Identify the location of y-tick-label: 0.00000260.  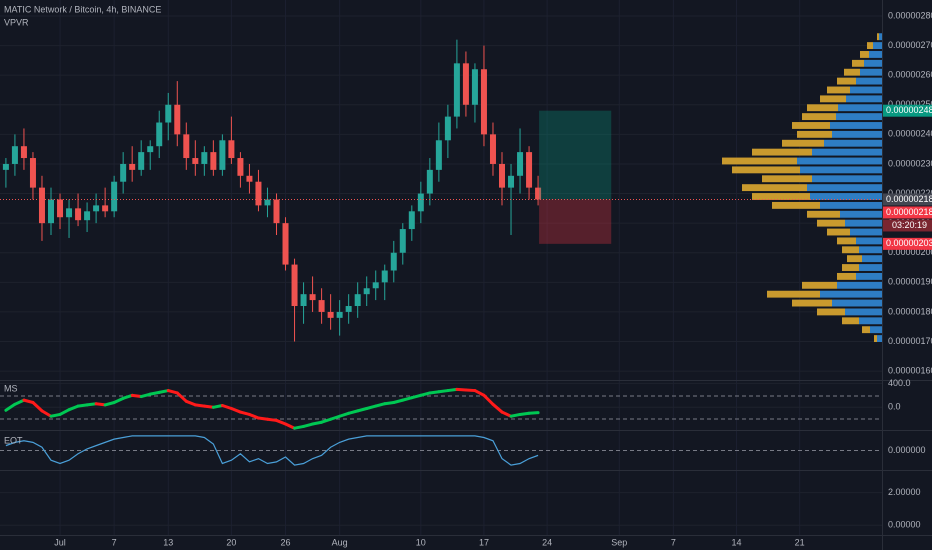
(910, 75).